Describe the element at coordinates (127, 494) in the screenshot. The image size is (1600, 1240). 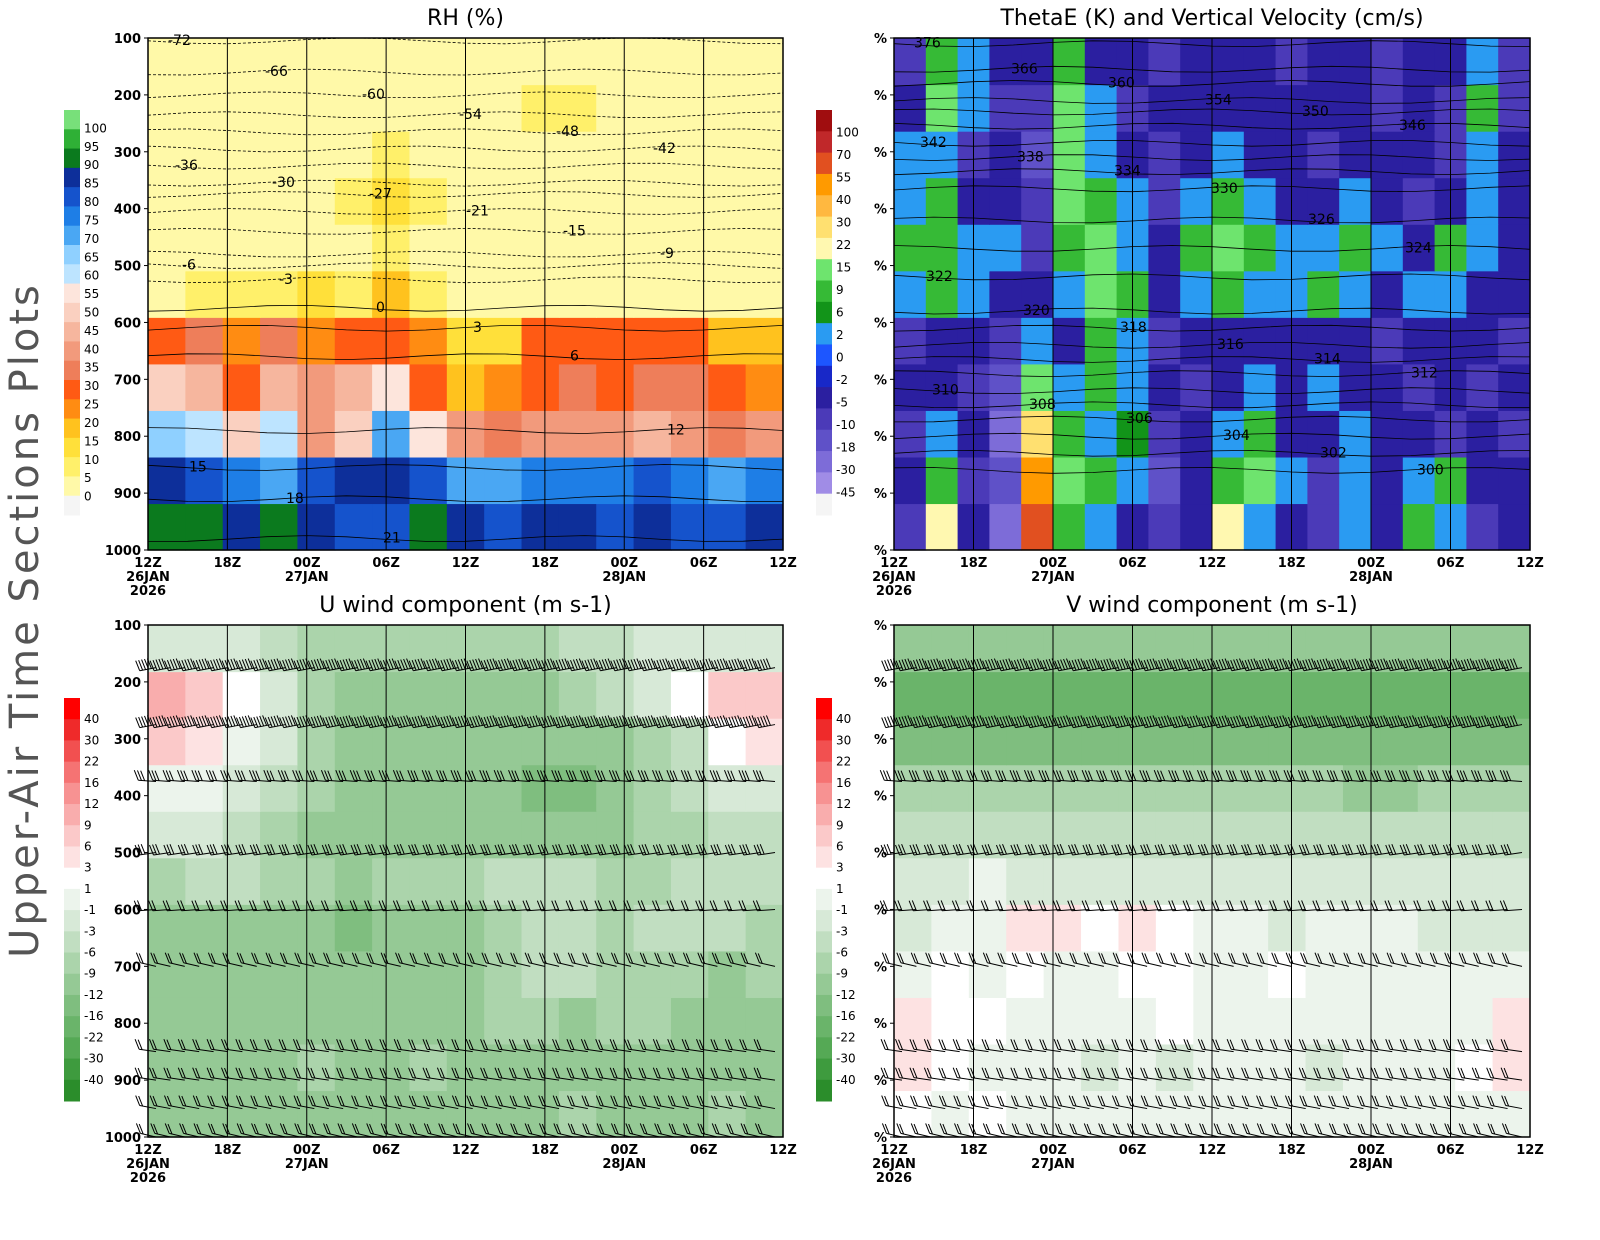
I see `pressure-tick-label: 900` at that location.